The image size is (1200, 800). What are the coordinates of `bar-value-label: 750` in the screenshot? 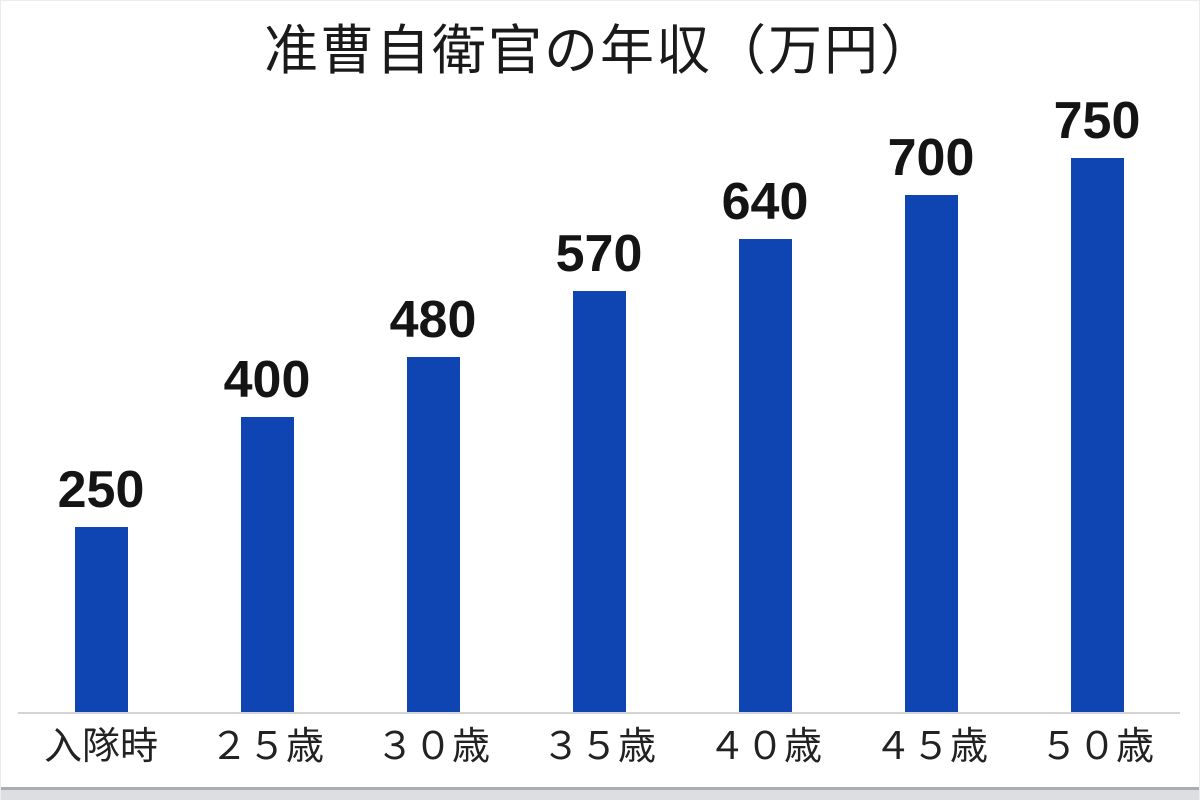 It's located at (1097, 121).